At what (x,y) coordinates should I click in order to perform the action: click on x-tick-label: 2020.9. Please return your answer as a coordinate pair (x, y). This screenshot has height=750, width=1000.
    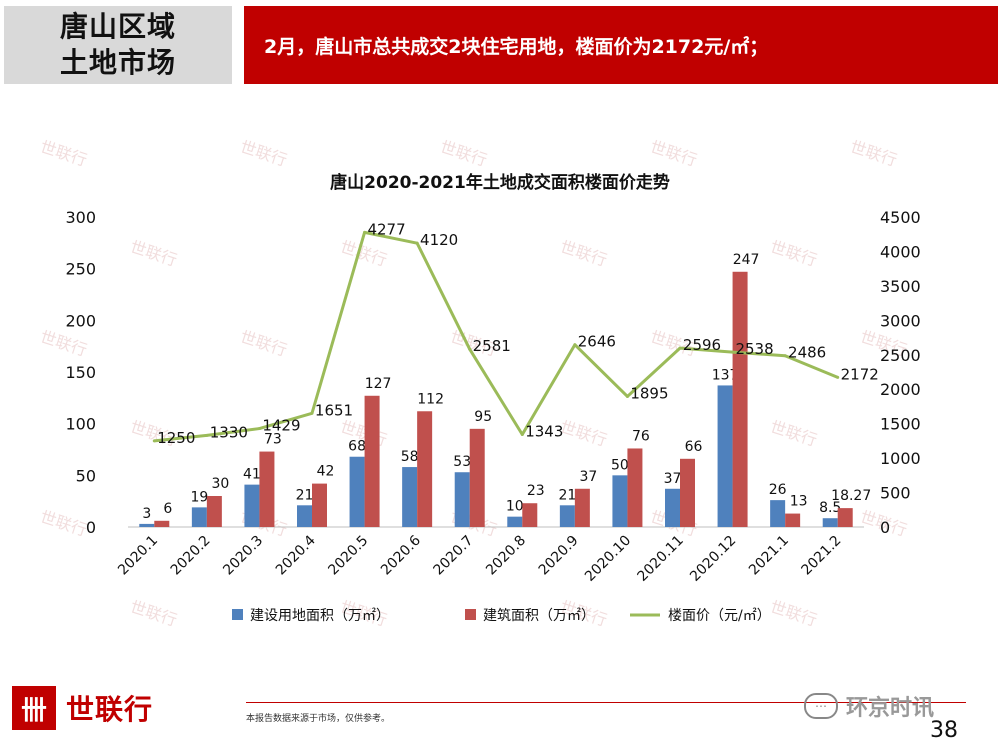
    Looking at the image, I should click on (559, 556).